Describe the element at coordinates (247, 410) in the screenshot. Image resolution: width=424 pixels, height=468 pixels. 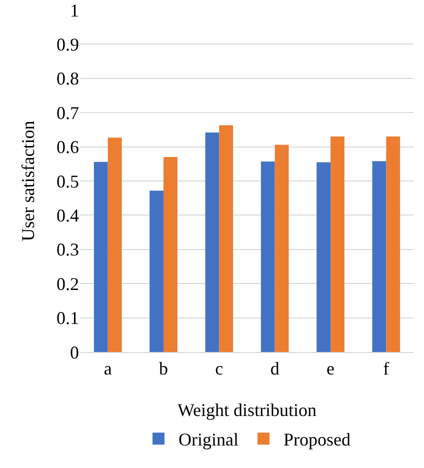
I see `x-axis-title: Weight distribution` at that location.